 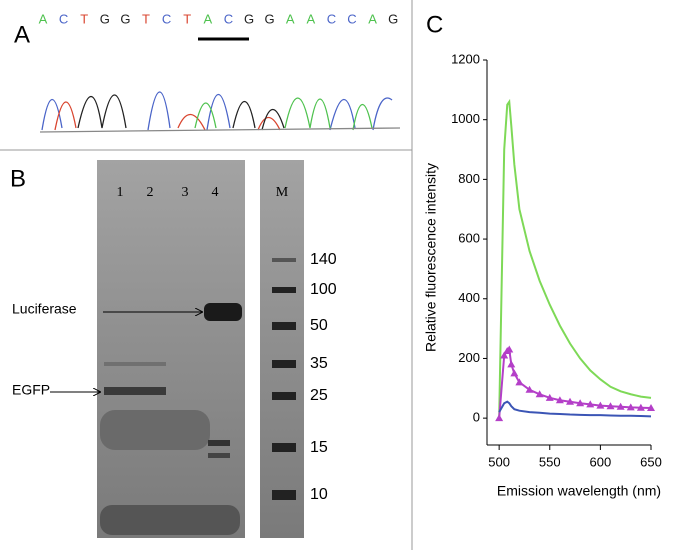 I want to click on gel-bands, so click(x=198, y=396).